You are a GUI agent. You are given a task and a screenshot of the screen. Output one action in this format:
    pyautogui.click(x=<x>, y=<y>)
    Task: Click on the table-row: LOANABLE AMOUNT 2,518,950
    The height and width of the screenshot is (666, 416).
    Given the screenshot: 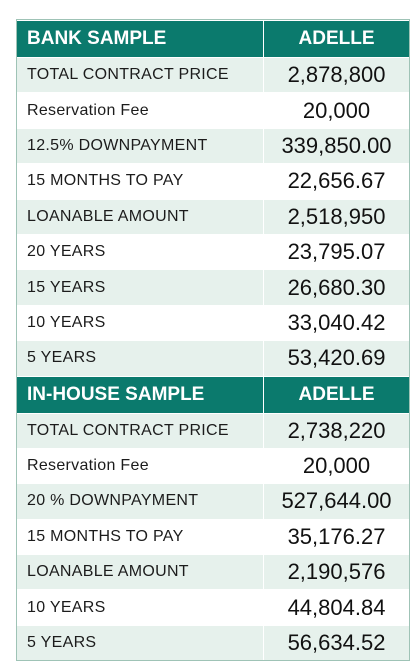 What is the action you would take?
    pyautogui.click(x=213, y=216)
    